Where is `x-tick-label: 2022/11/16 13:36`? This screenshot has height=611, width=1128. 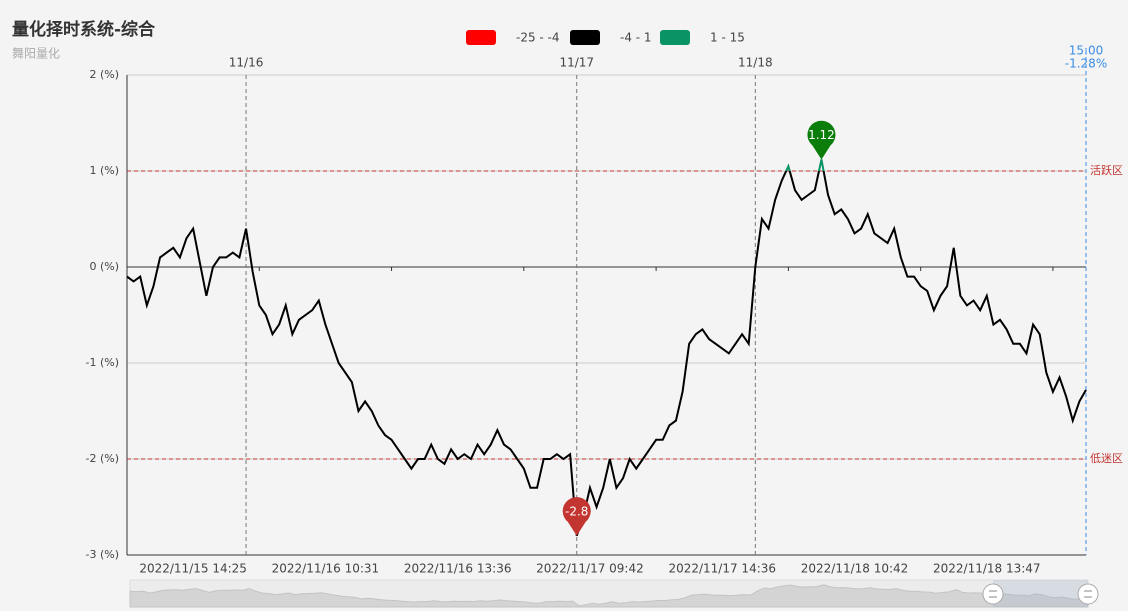
x-tick-label: 2022/11/16 13:36 is located at coordinates (458, 569).